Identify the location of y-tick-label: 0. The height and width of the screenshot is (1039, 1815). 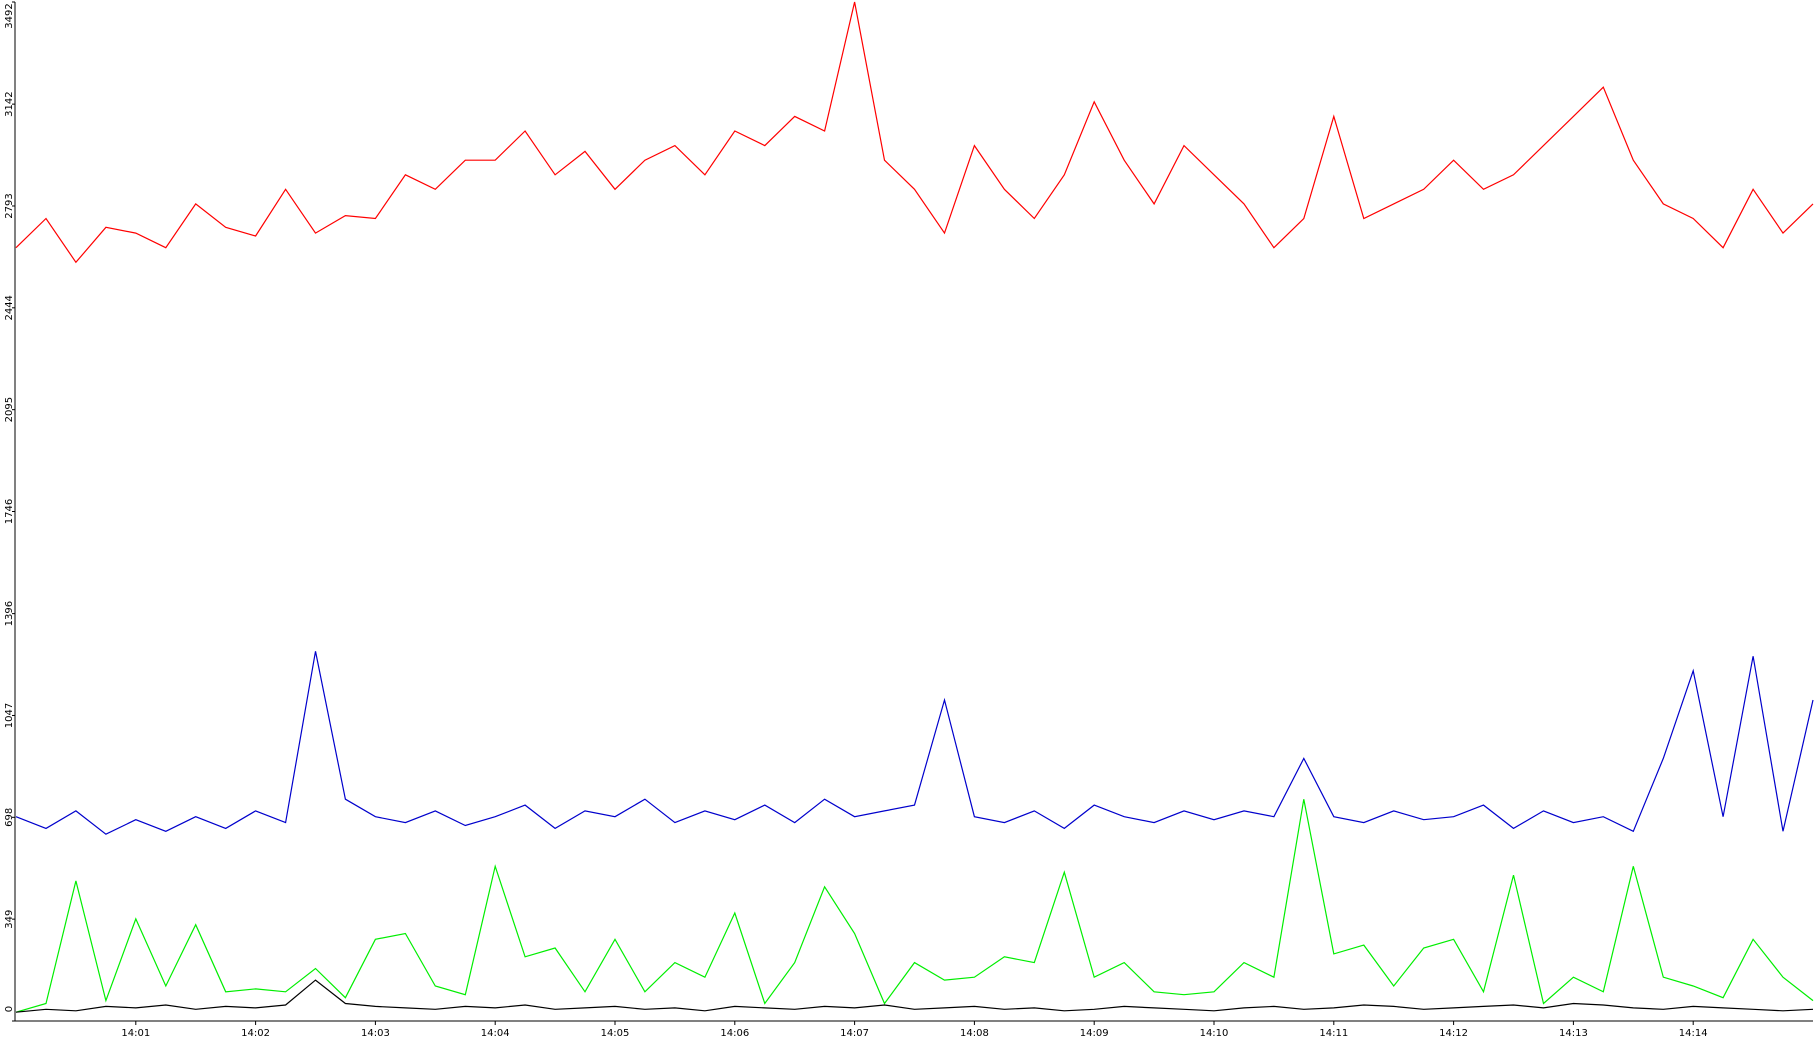
(9, 1009).